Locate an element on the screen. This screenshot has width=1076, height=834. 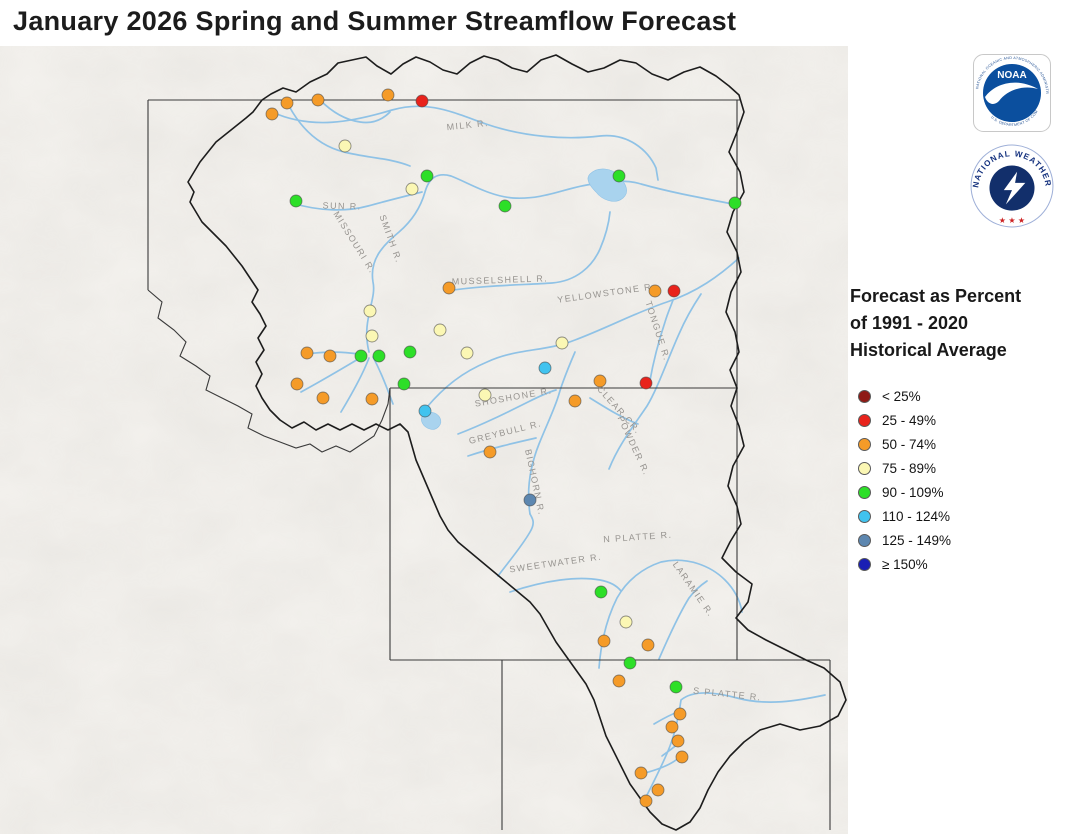
yellowstone-river is located at coordinates (583, 332).